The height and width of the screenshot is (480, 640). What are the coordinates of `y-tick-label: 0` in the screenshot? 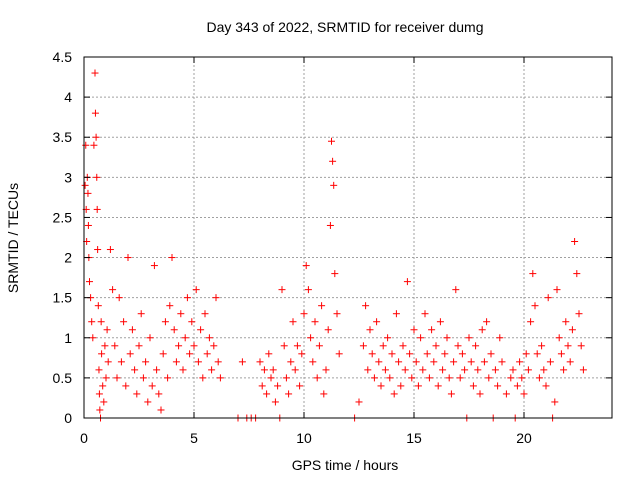 It's located at (68, 418).